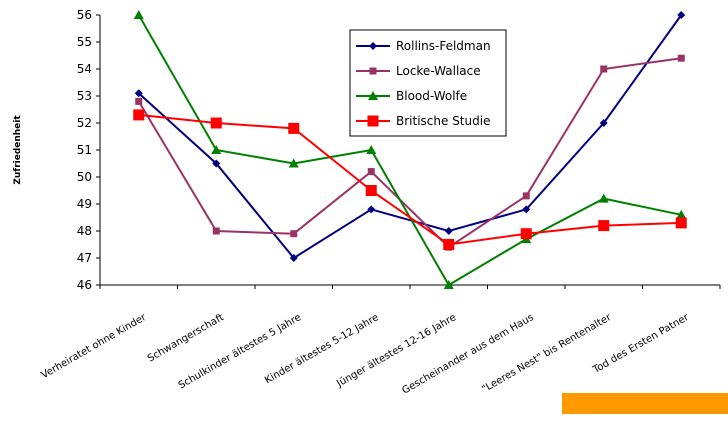 The image size is (728, 435). What do you see at coordinates (84, 96) in the screenshot?
I see `y-tick-label: 53` at bounding box center [84, 96].